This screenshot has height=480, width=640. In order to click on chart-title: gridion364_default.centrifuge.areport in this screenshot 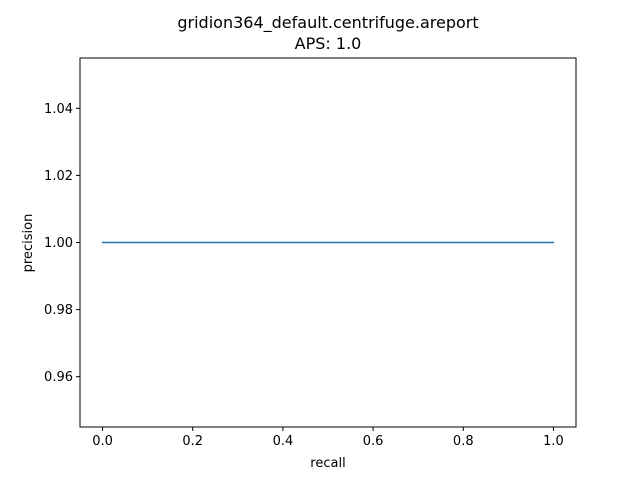, I will do `click(327, 23)`.